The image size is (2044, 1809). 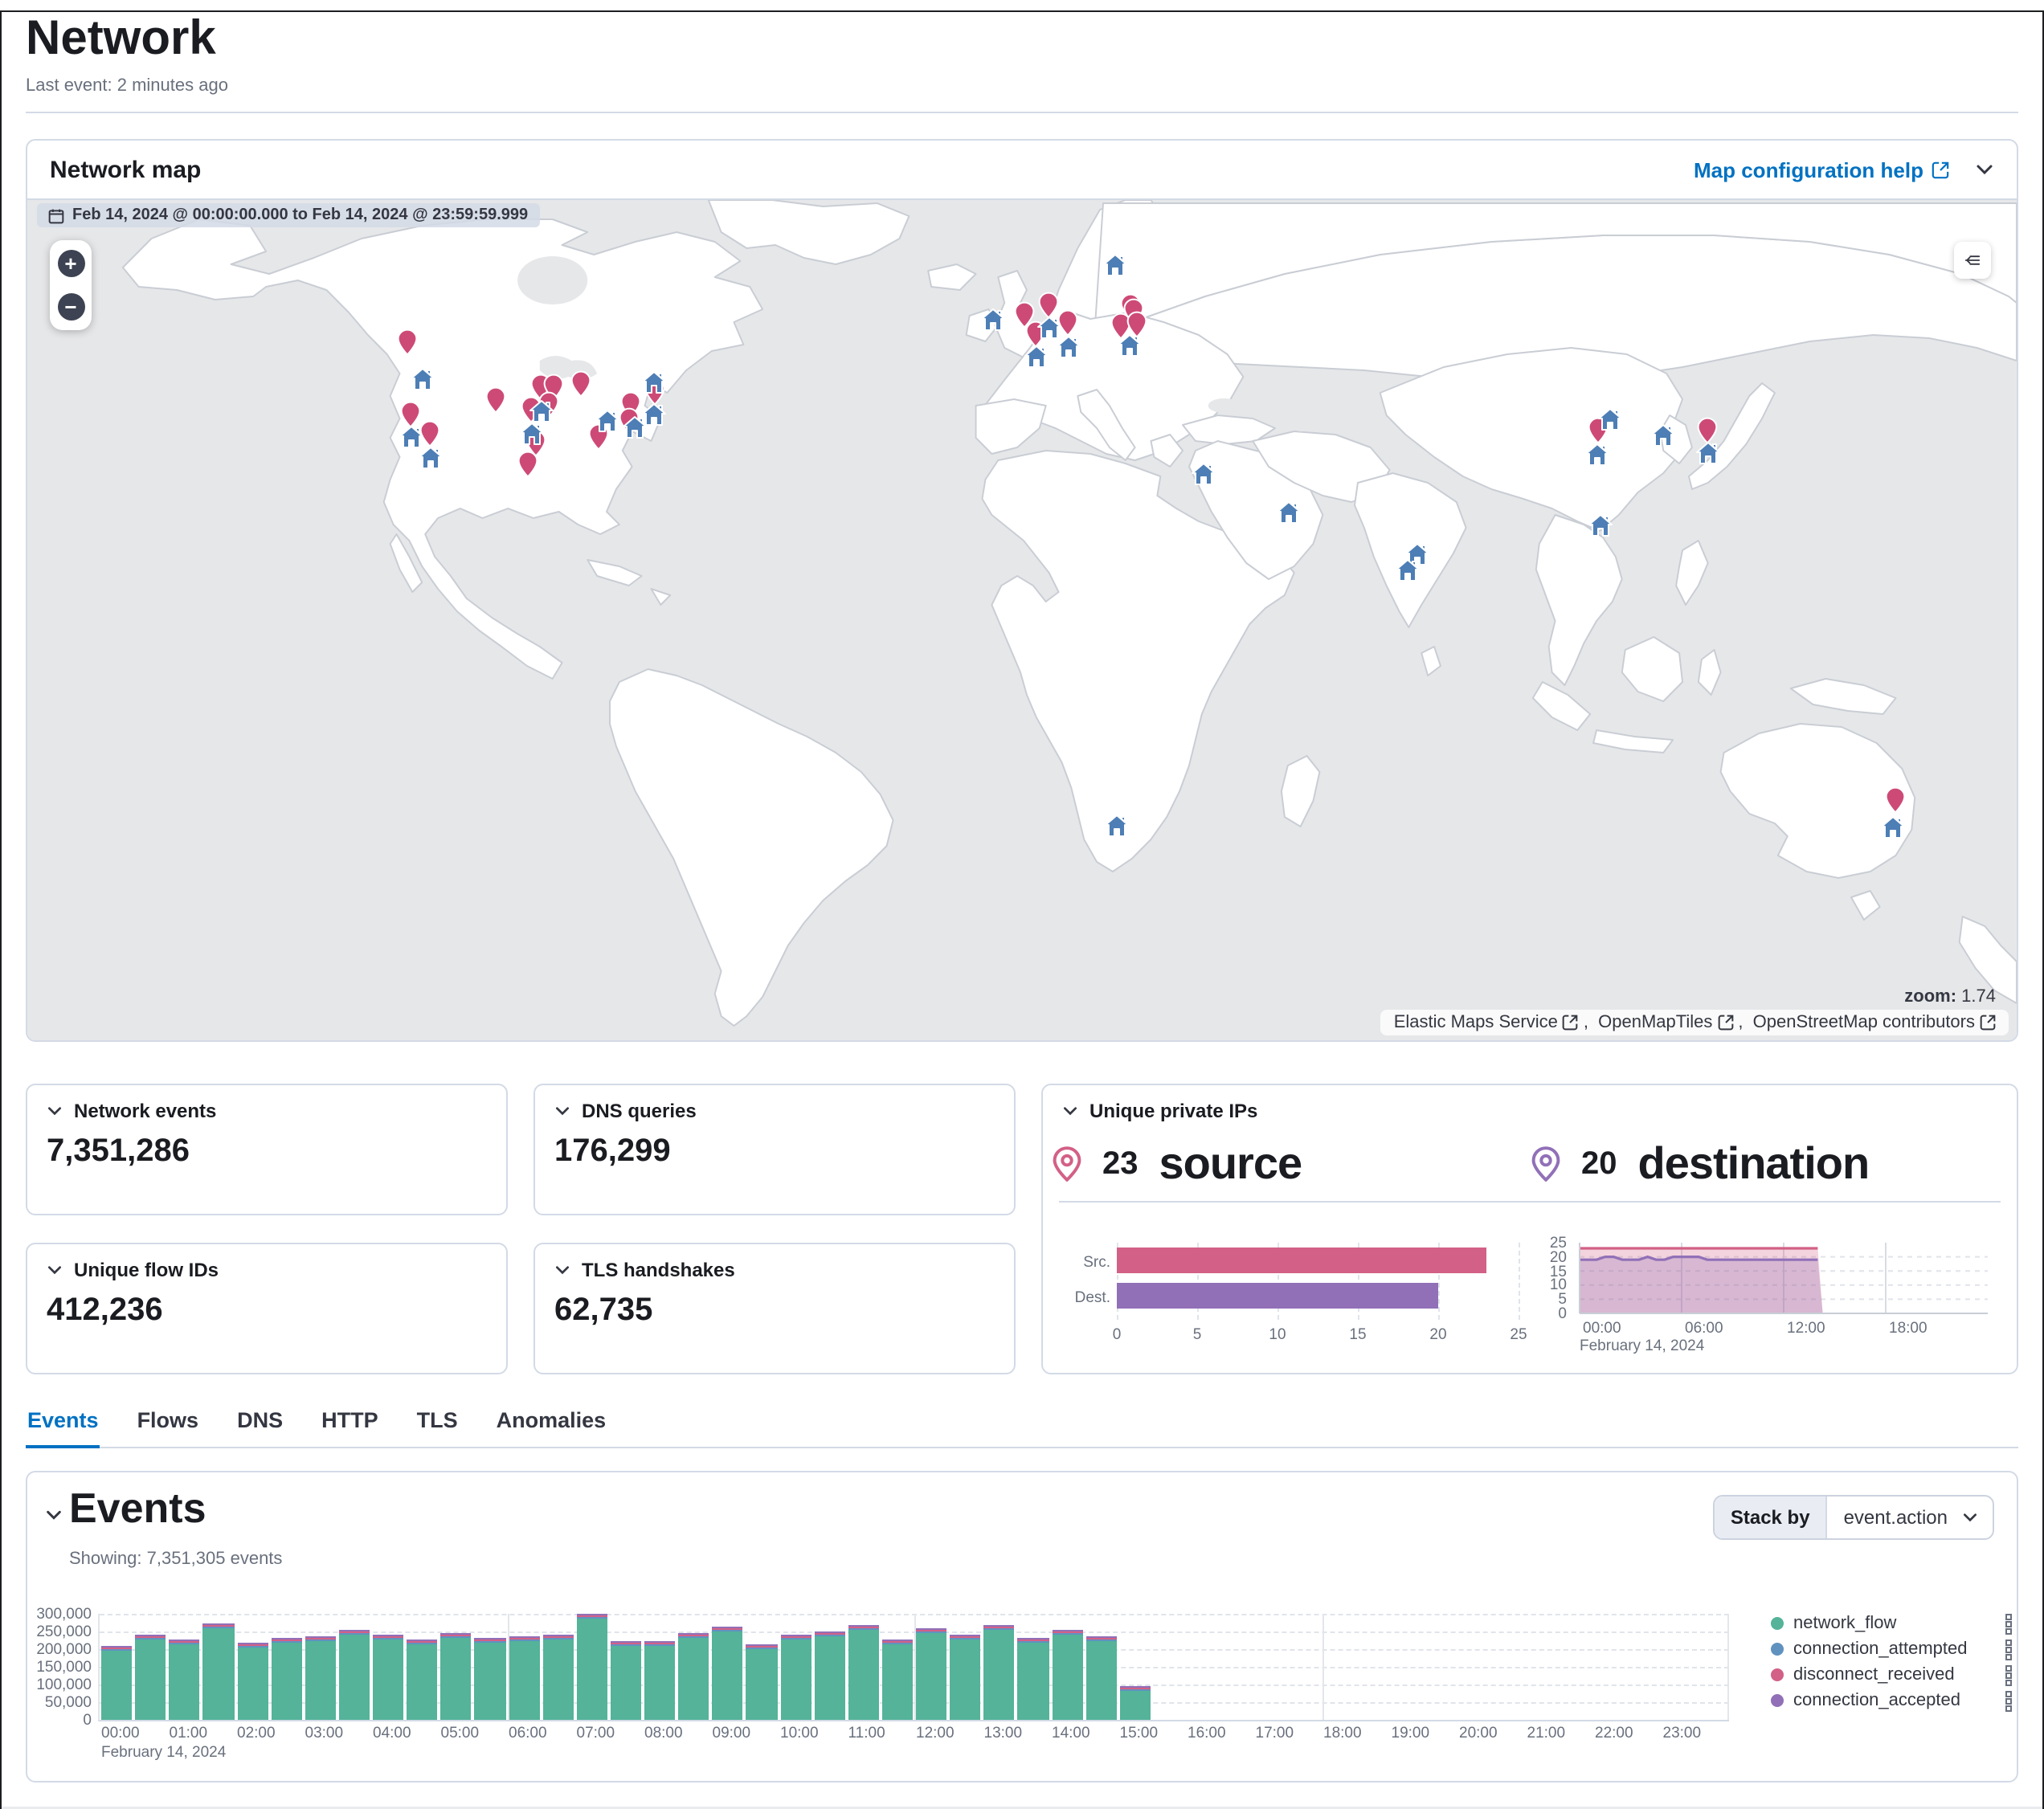 What do you see at coordinates (1475, 1023) in the screenshot?
I see `map-attribution-text: Elastic Maps Service` at bounding box center [1475, 1023].